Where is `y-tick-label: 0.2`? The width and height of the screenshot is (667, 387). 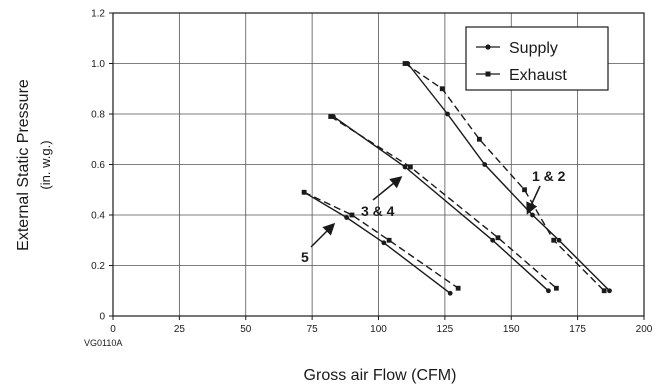 y-tick-label: 0.2 is located at coordinates (98, 266).